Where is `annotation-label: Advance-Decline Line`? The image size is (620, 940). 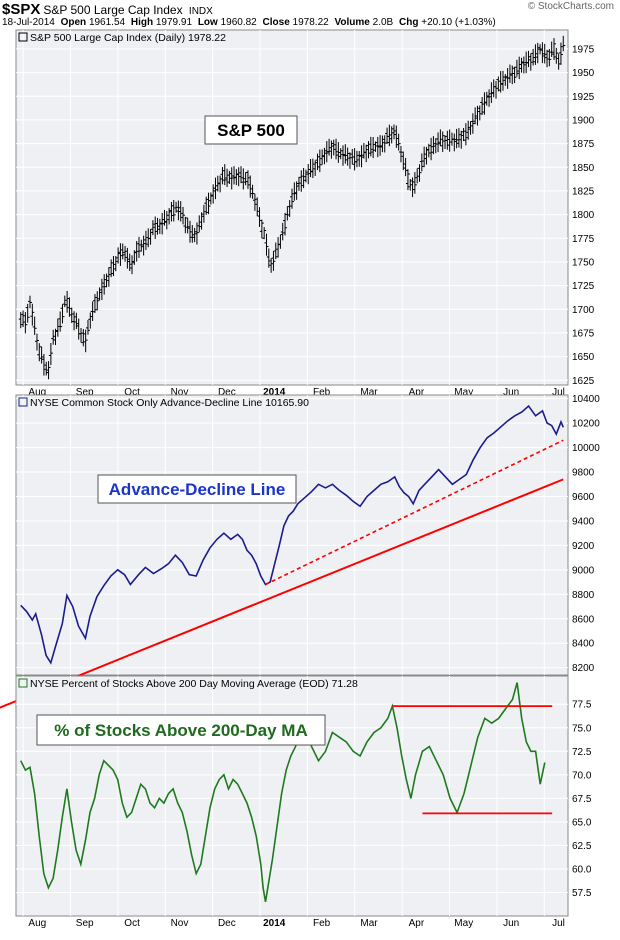
annotation-label: Advance-Decline Line is located at coordinates (197, 489).